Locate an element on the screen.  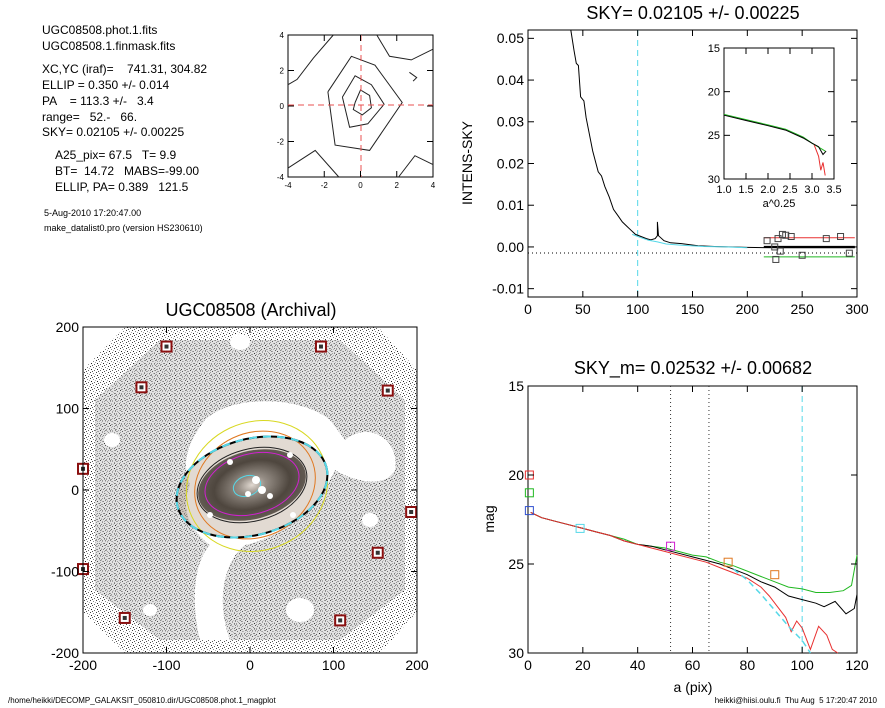
contour-x-ticks: -4 -2 0 2 4 is located at coordinates (360, 112).